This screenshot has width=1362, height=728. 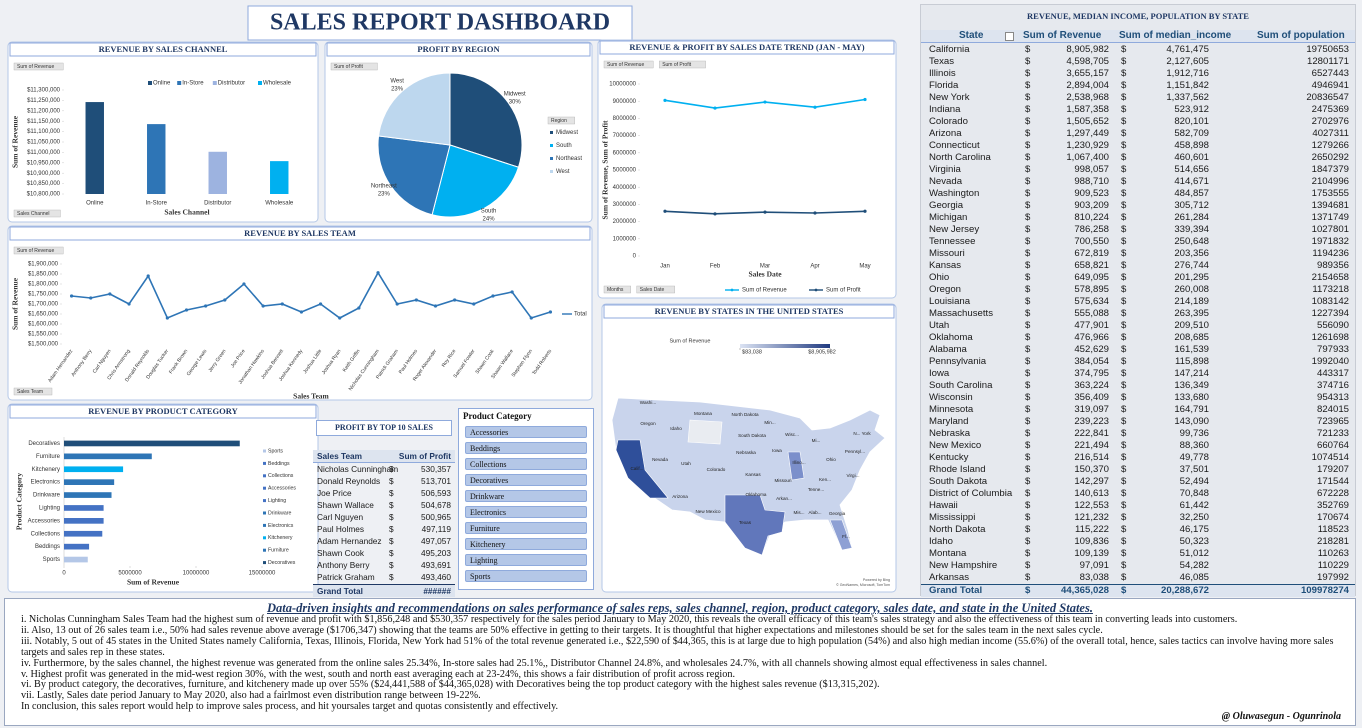 I want to click on population-cell: 1027801, so click(x=1330, y=229).